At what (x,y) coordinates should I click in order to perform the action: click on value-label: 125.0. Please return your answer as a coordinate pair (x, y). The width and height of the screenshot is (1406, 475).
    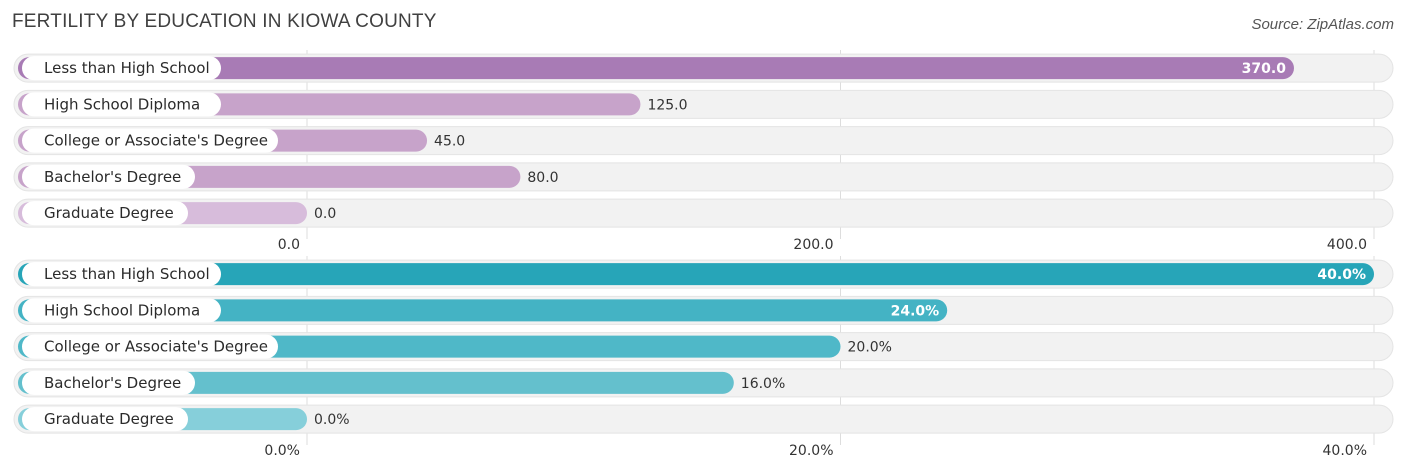
    Looking at the image, I should click on (667, 105).